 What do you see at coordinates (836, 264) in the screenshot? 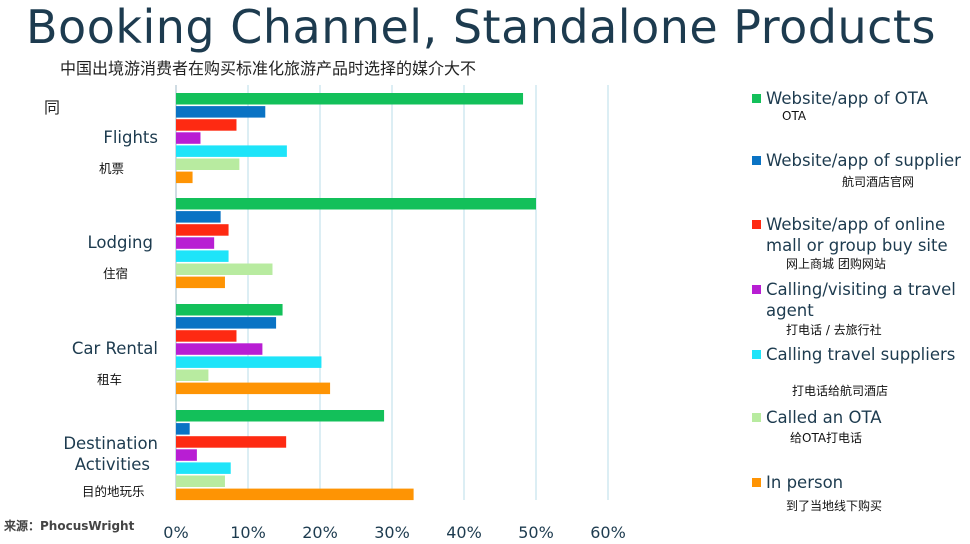
I see `legend-label-zh: 网上商城 团购网站` at bounding box center [836, 264].